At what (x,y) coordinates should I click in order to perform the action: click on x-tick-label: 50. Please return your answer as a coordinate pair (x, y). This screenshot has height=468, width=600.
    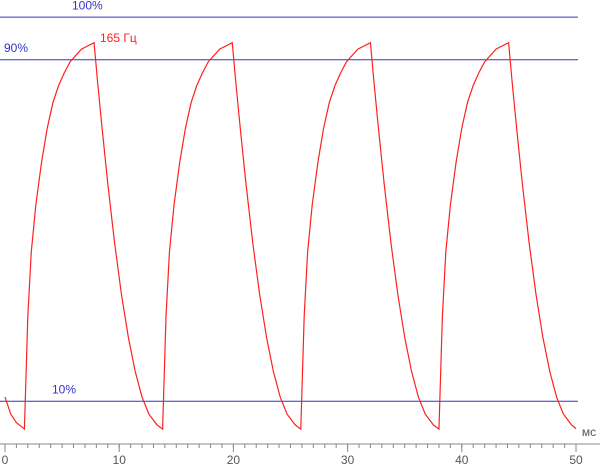
    Looking at the image, I should click on (576, 460).